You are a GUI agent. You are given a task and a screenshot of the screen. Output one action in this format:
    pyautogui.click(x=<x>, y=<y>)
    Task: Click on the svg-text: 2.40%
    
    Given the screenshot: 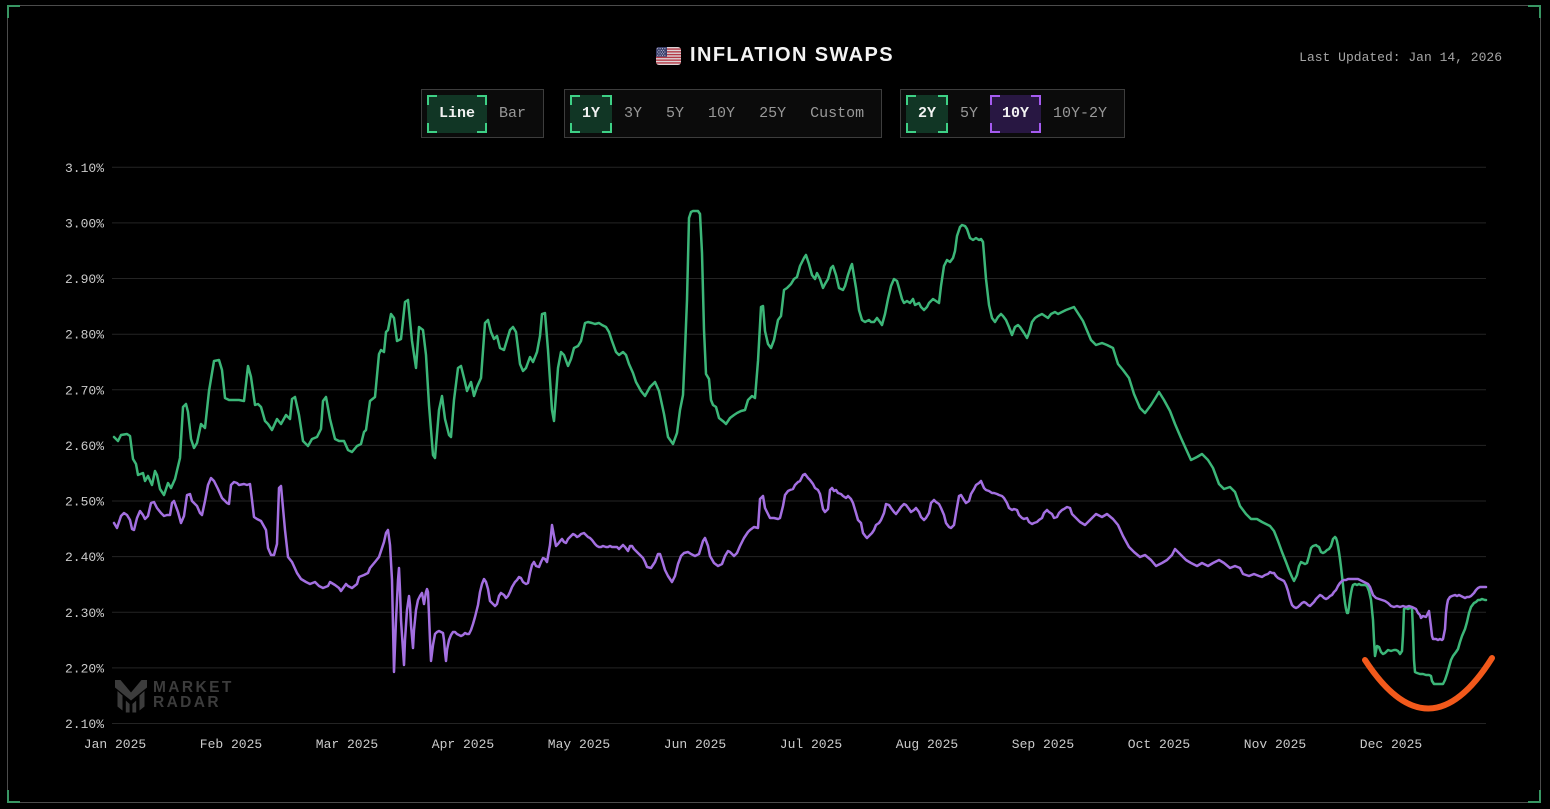 What is the action you would take?
    pyautogui.click(x=84, y=557)
    